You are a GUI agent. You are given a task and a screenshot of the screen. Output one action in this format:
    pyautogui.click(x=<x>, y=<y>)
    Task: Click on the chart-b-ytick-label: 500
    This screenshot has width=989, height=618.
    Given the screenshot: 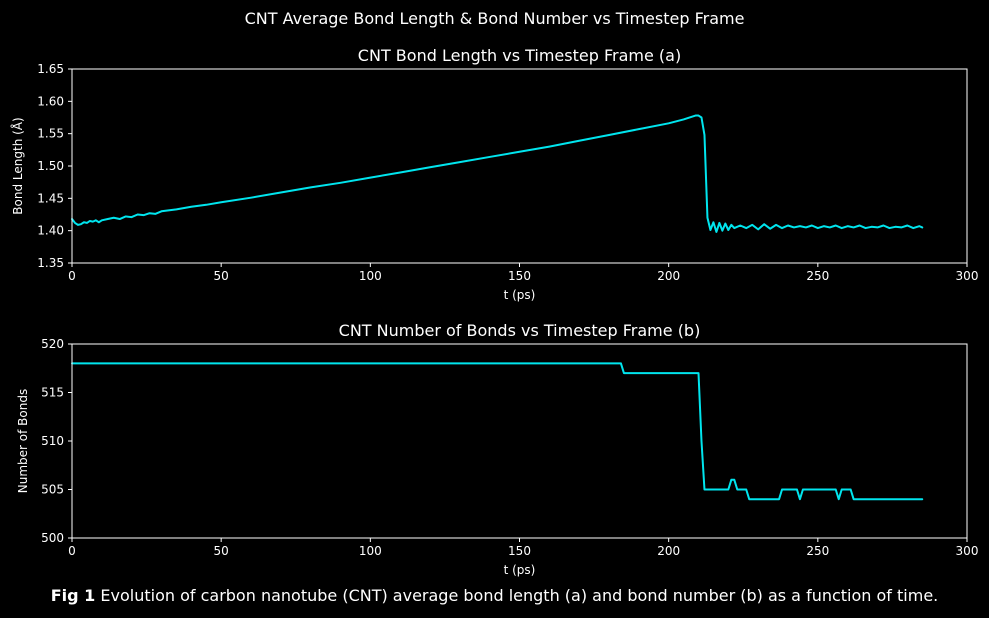 What is the action you would take?
    pyautogui.click(x=52, y=538)
    